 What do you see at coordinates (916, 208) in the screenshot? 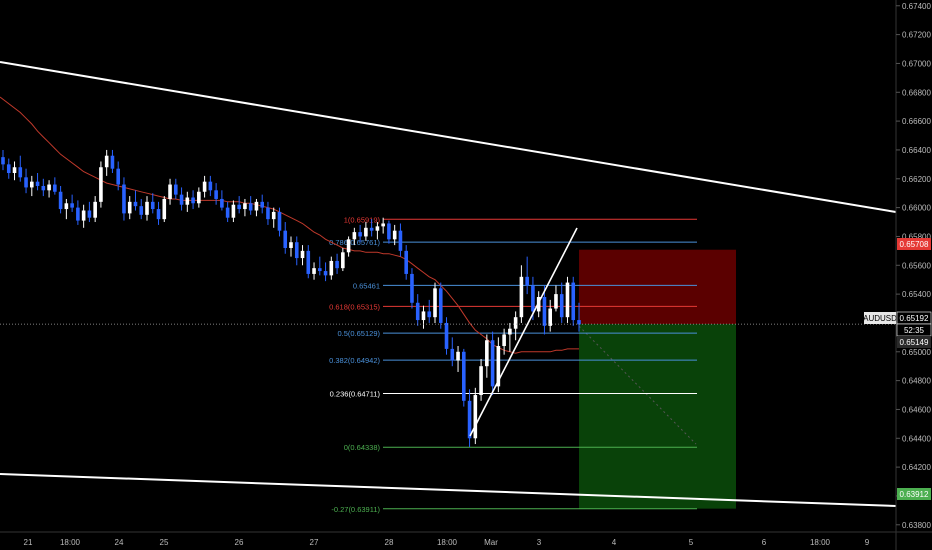
I see `price-tick-label: 0.66000` at bounding box center [916, 208].